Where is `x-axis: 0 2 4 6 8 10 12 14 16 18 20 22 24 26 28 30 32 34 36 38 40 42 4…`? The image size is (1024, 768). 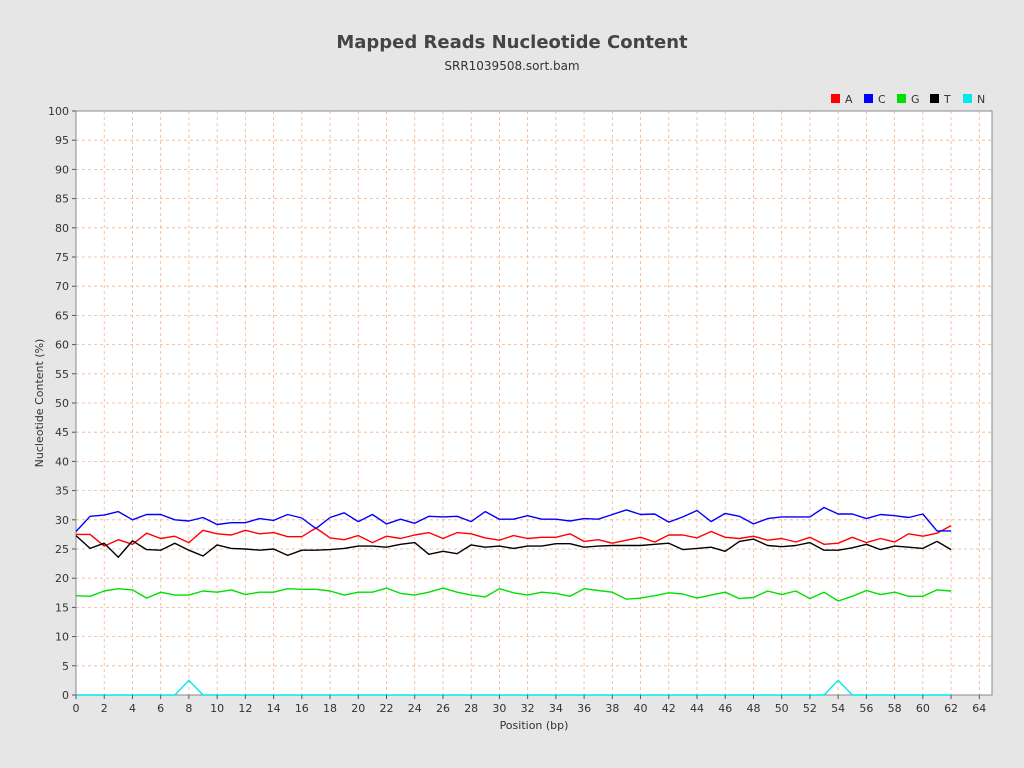 x-axis: 0 2 4 6 8 10 12 14 16 18 20 22 24 26 28 30 32 34 36 38 40 42 4… is located at coordinates (529, 705).